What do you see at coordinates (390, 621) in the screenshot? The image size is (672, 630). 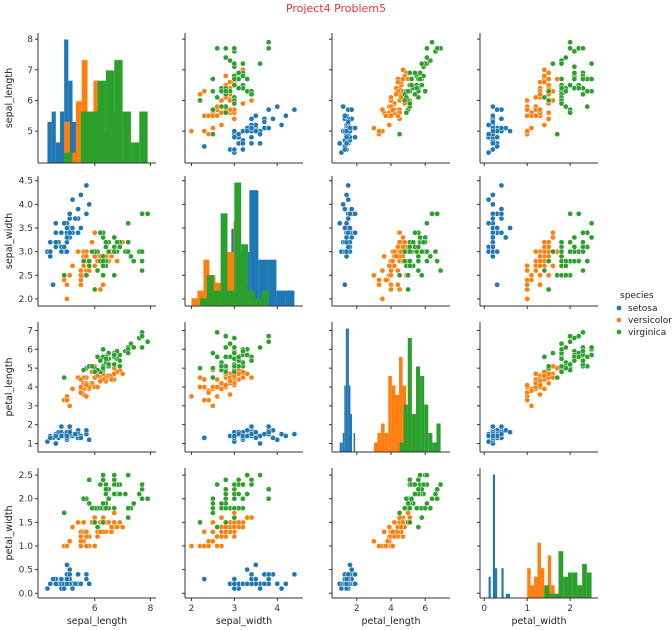 I see `x-axis-label-petal_length: petal_length` at bounding box center [390, 621].